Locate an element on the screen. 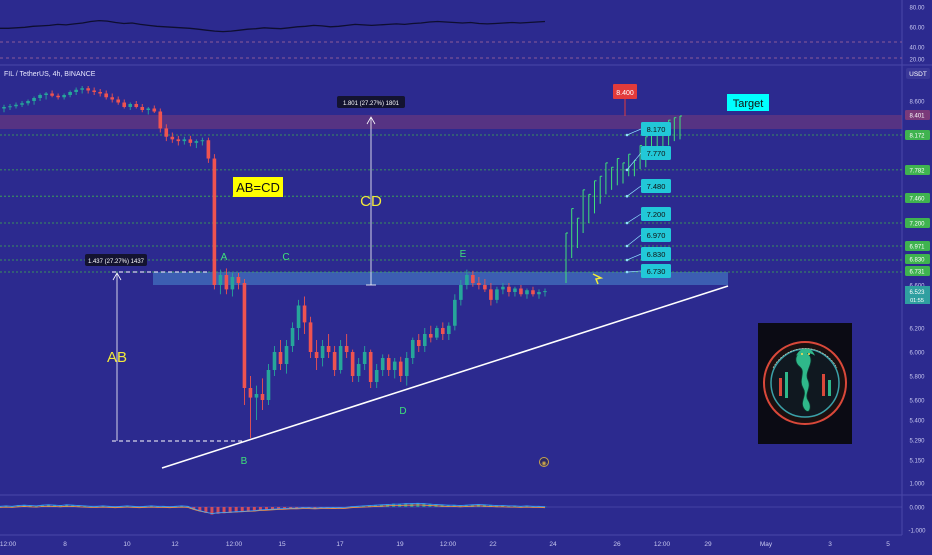  level-value: 7.480 is located at coordinates (656, 186).